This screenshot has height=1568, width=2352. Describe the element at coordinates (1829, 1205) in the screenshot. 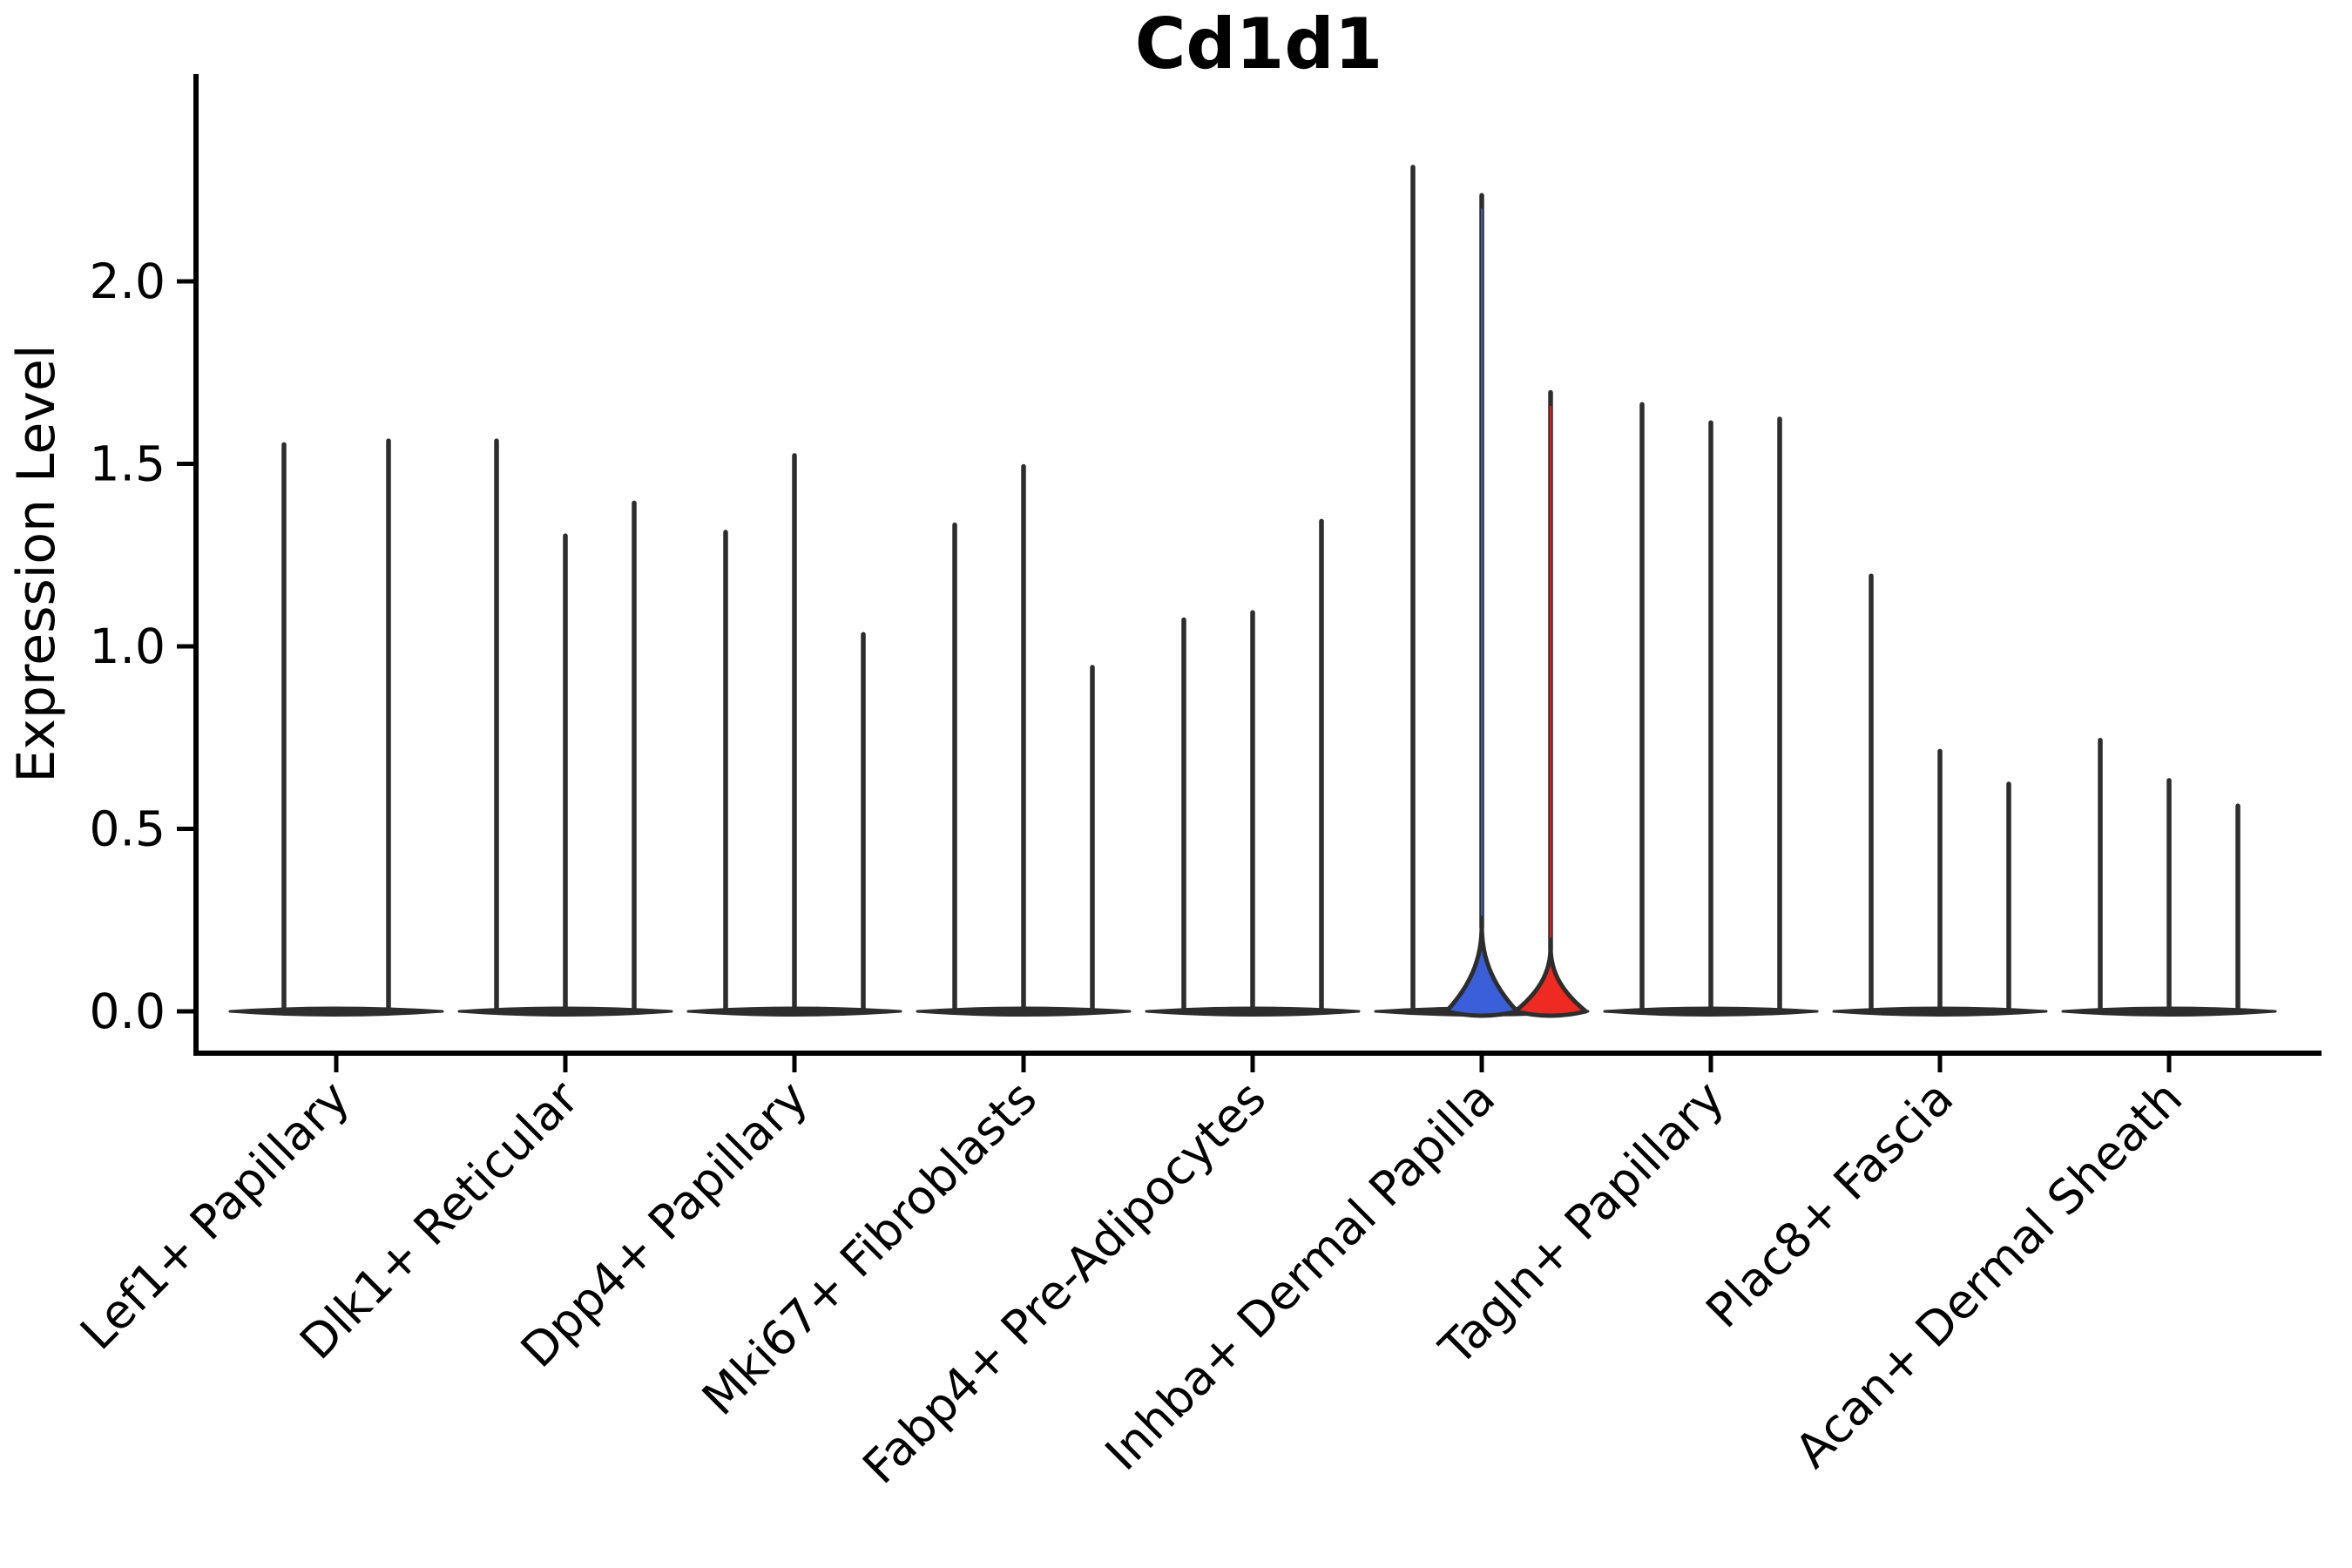

I see `x-tick-label: Plac8+ Fascia` at that location.